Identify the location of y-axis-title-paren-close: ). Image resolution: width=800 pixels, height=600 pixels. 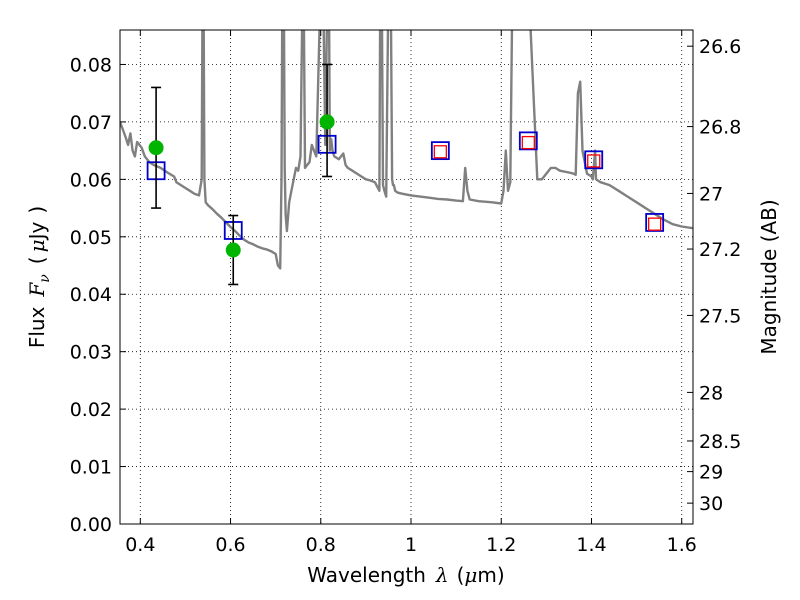
(37, 210).